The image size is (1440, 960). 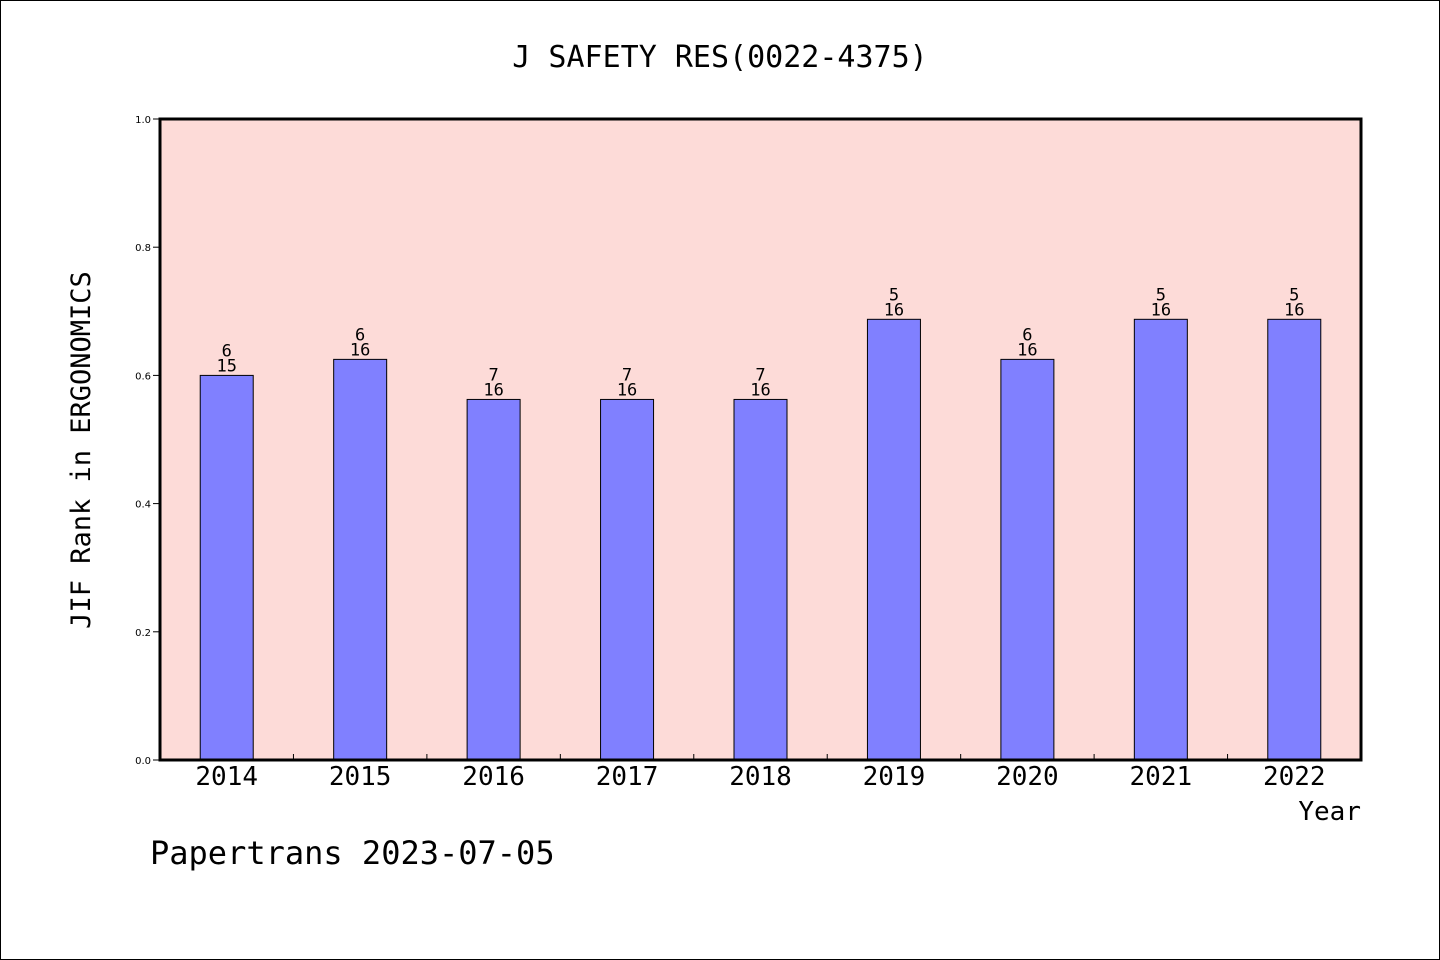 I want to click on x-axis: 2014 2015 2016 2017 2018 2019 2020 2021 2022, so click(x=760, y=773).